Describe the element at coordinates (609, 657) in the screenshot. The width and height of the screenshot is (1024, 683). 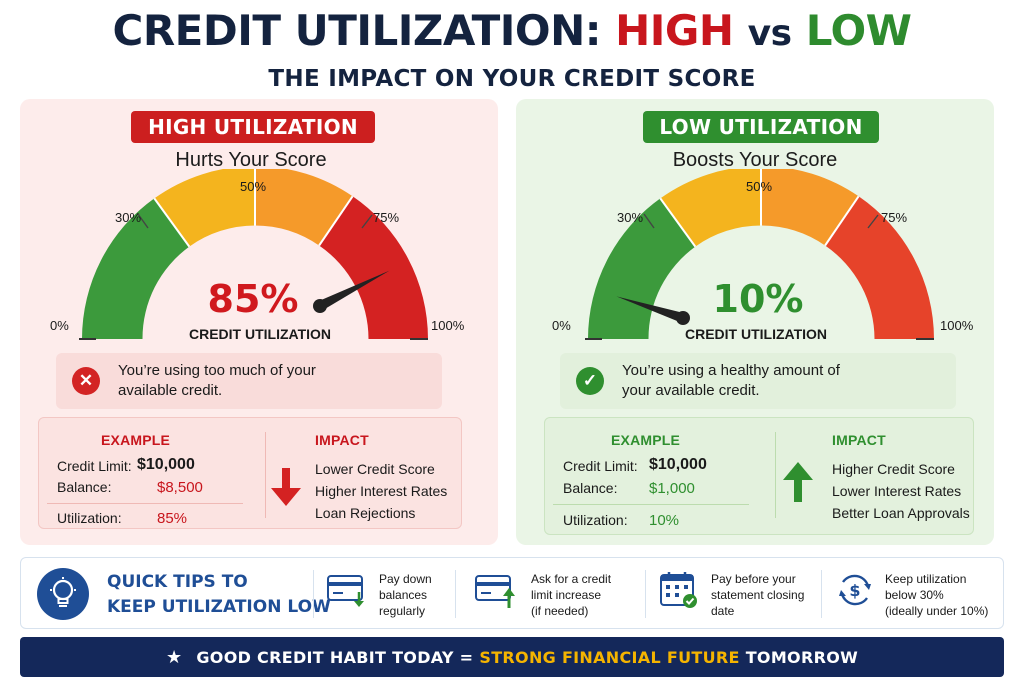
I see `footer-highlight: STRONG FINANCIAL FUTURE` at that location.